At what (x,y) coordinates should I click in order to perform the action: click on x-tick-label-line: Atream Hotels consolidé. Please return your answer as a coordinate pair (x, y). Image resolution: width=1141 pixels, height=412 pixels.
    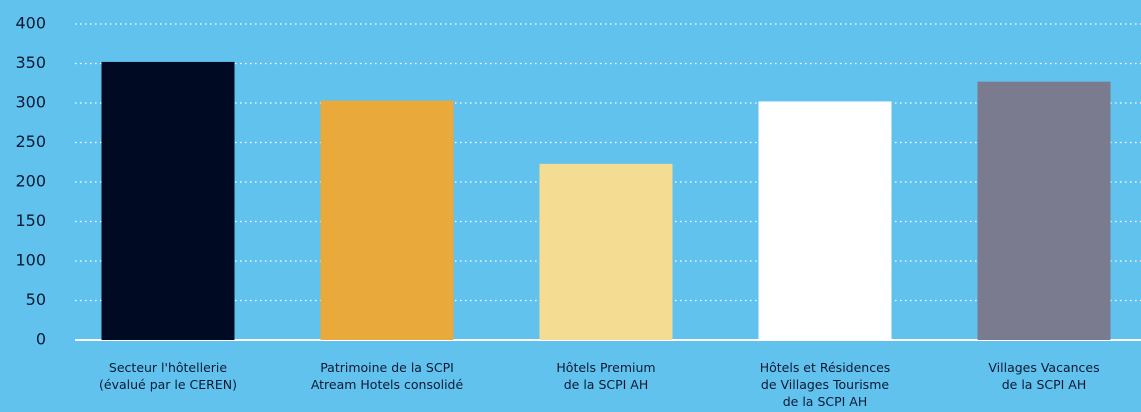
    Looking at the image, I should click on (387, 384).